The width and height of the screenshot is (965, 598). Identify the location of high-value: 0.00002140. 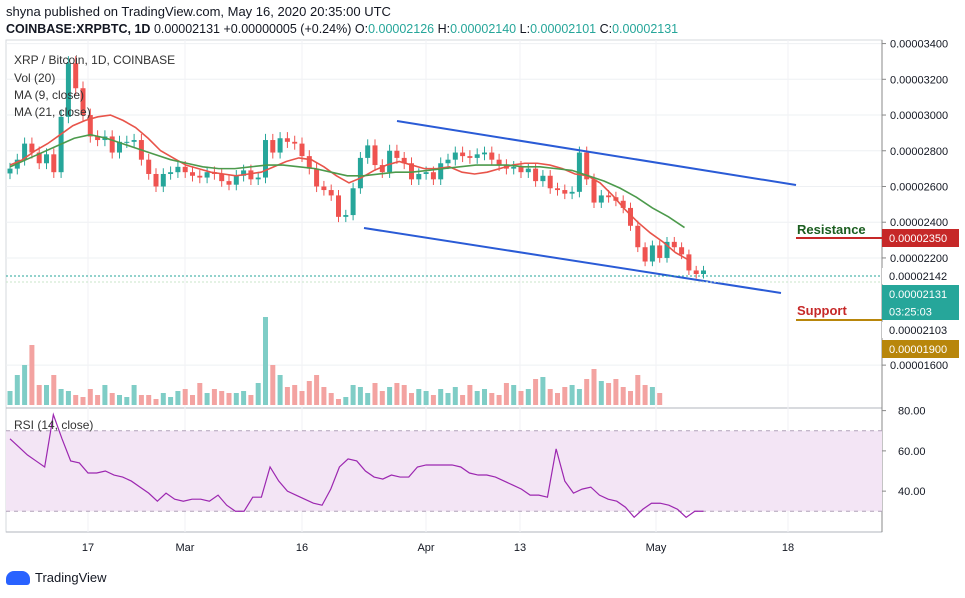
(483, 29).